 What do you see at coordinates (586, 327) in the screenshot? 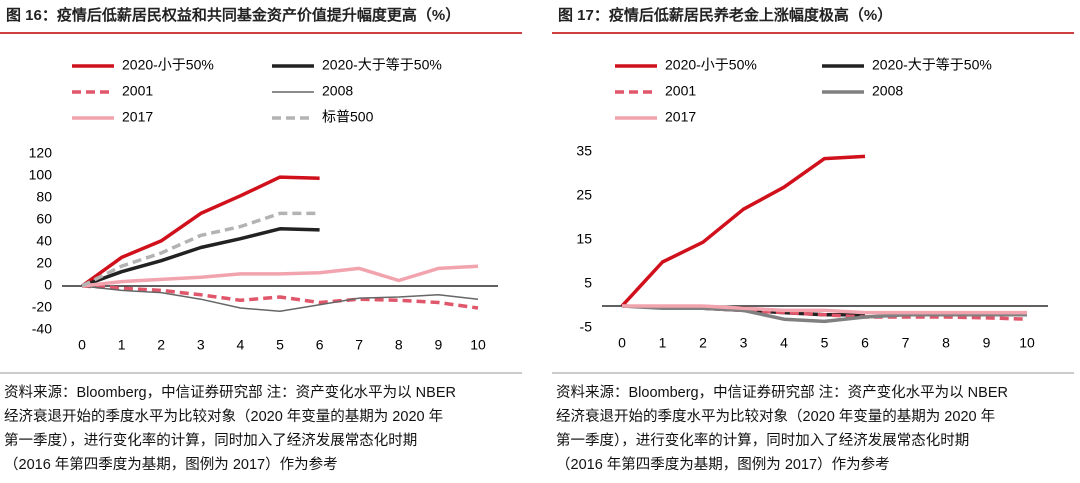
I see `y-tick-label: -5` at bounding box center [586, 327].